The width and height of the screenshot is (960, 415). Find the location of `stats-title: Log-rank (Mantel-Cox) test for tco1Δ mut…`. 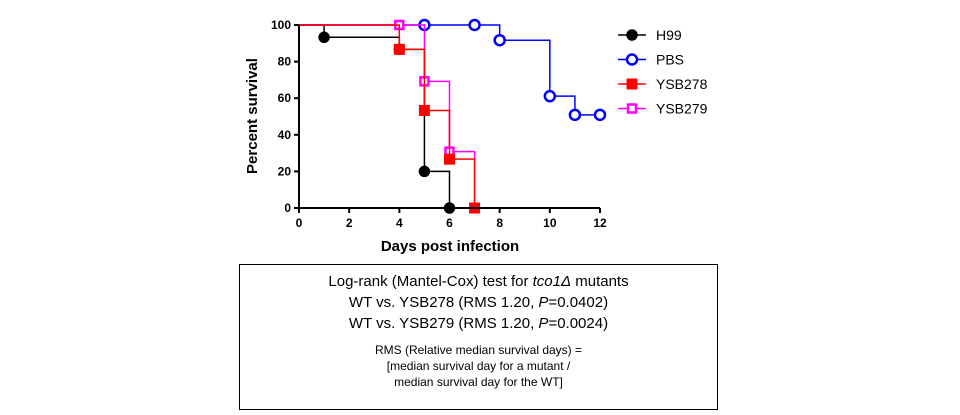

stats-title: Log-rank (Mantel-Cox) test for tco1Δ mut… is located at coordinates (478, 281).